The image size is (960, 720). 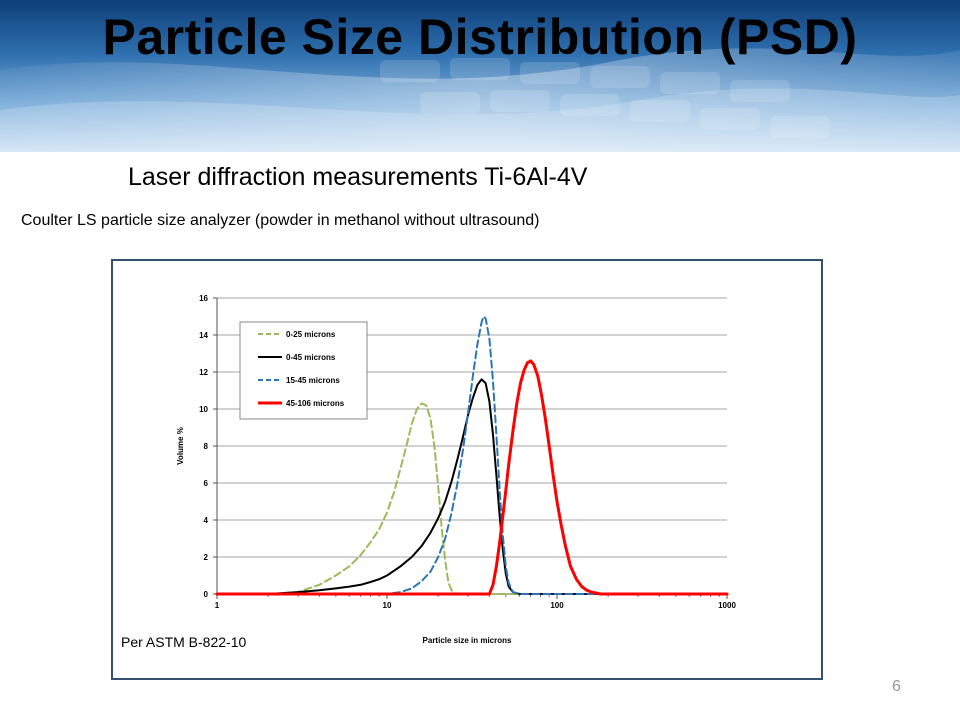 What do you see at coordinates (203, 409) in the screenshot?
I see `y-tick-label: 10` at bounding box center [203, 409].